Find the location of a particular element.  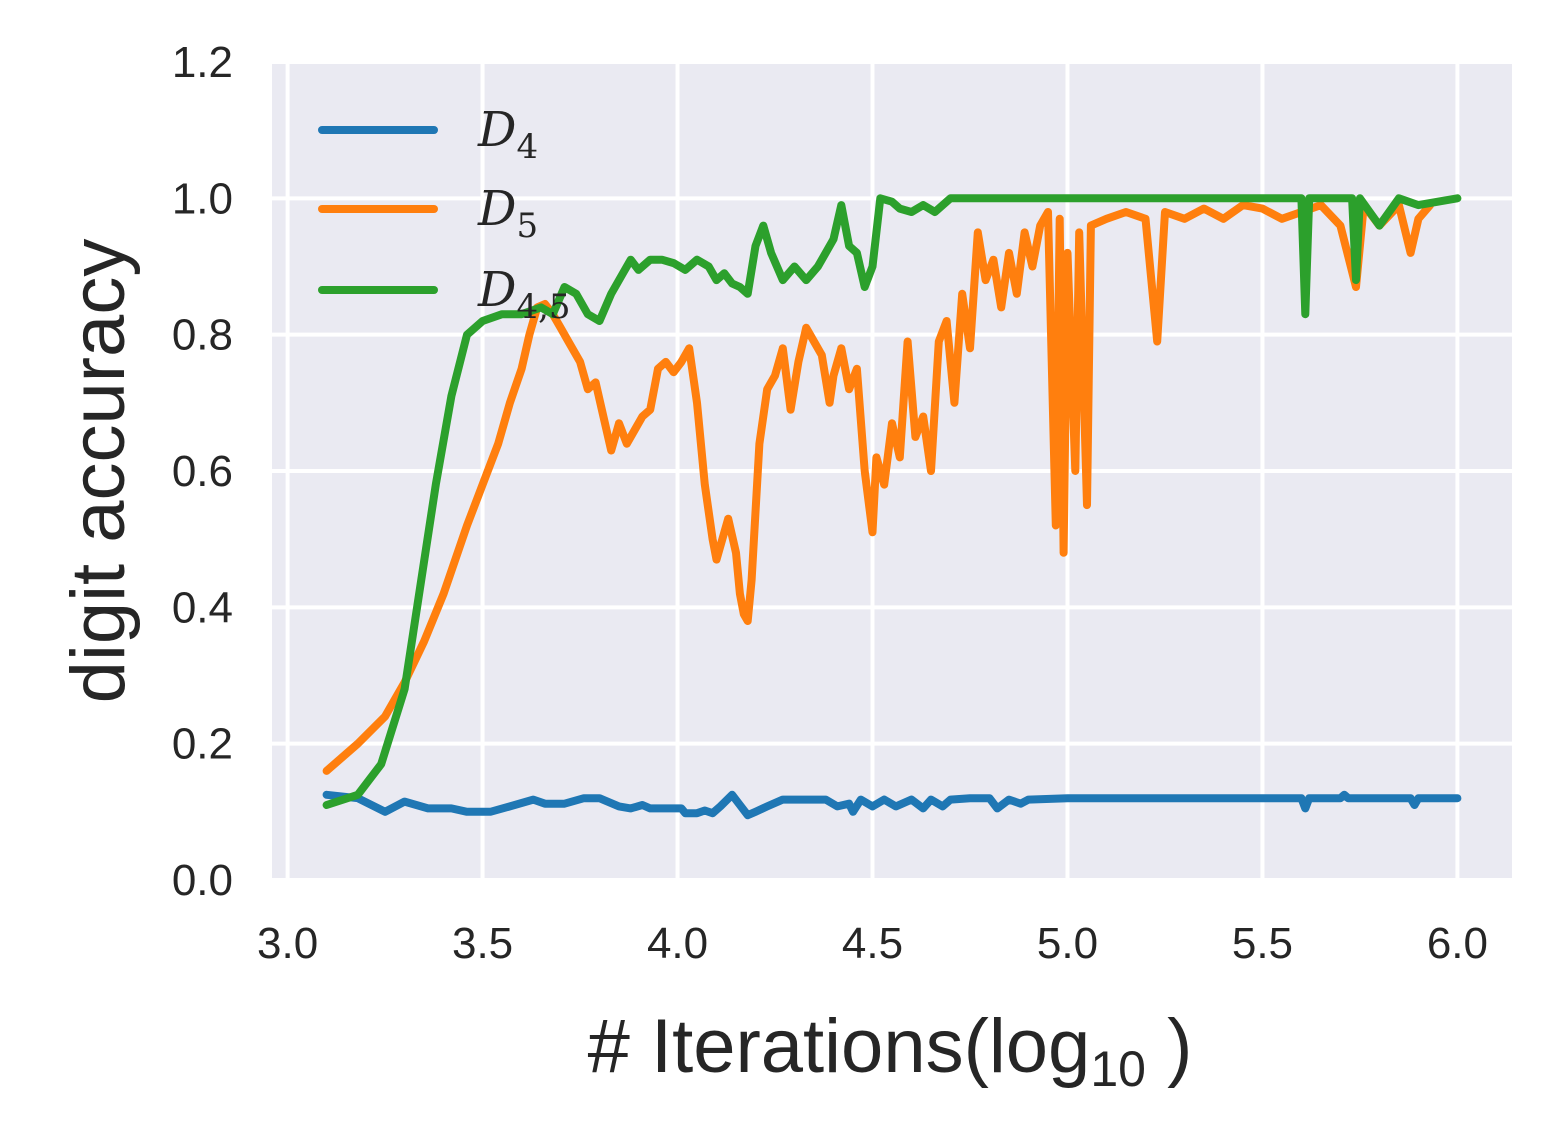

x-tick-label-3: 4.5 is located at coordinates (872, 943).